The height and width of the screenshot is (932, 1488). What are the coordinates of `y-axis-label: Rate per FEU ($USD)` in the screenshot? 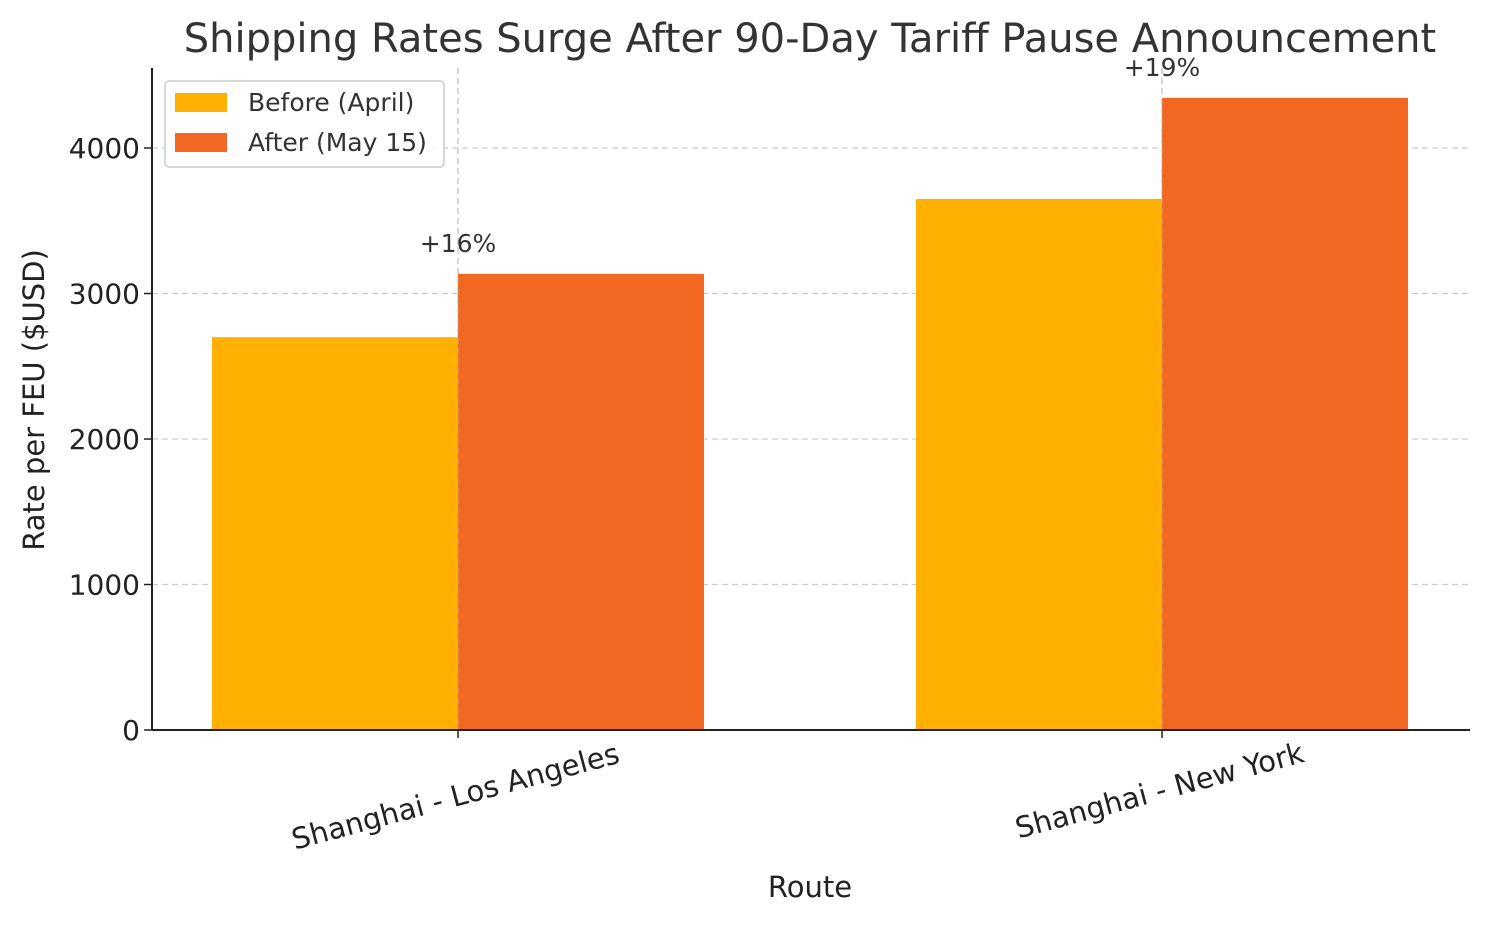 It's located at (34, 400).